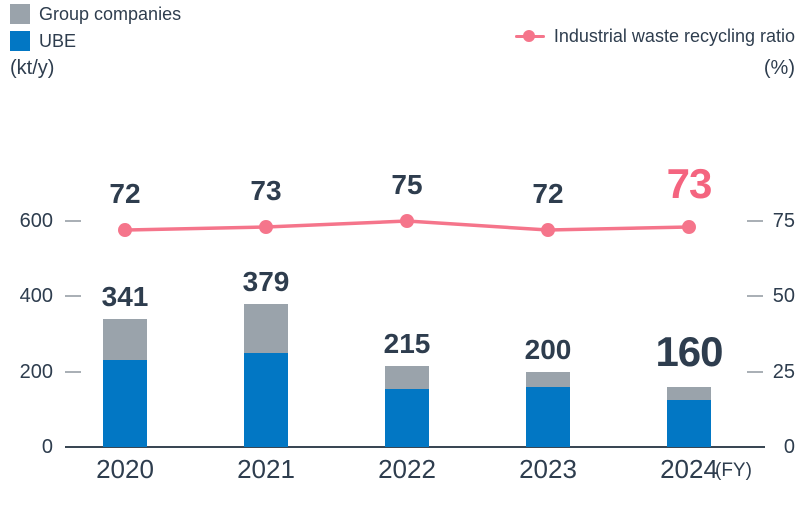 This screenshot has height=505, width=800. What do you see at coordinates (125, 194) in the screenshot?
I see `line-point-label-2020: 72` at bounding box center [125, 194].